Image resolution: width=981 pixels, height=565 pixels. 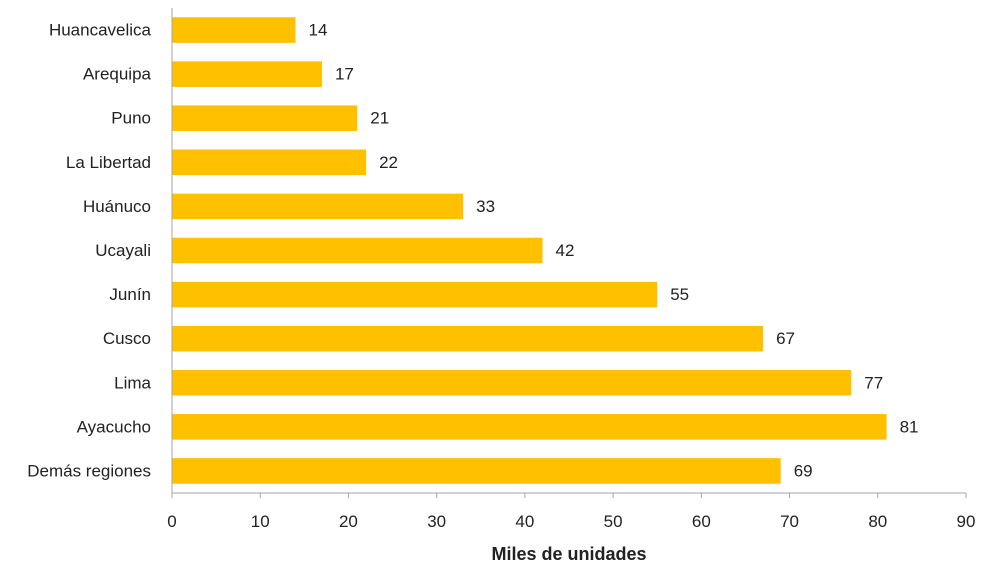 I want to click on x-tick-label: 20, so click(x=348, y=521).